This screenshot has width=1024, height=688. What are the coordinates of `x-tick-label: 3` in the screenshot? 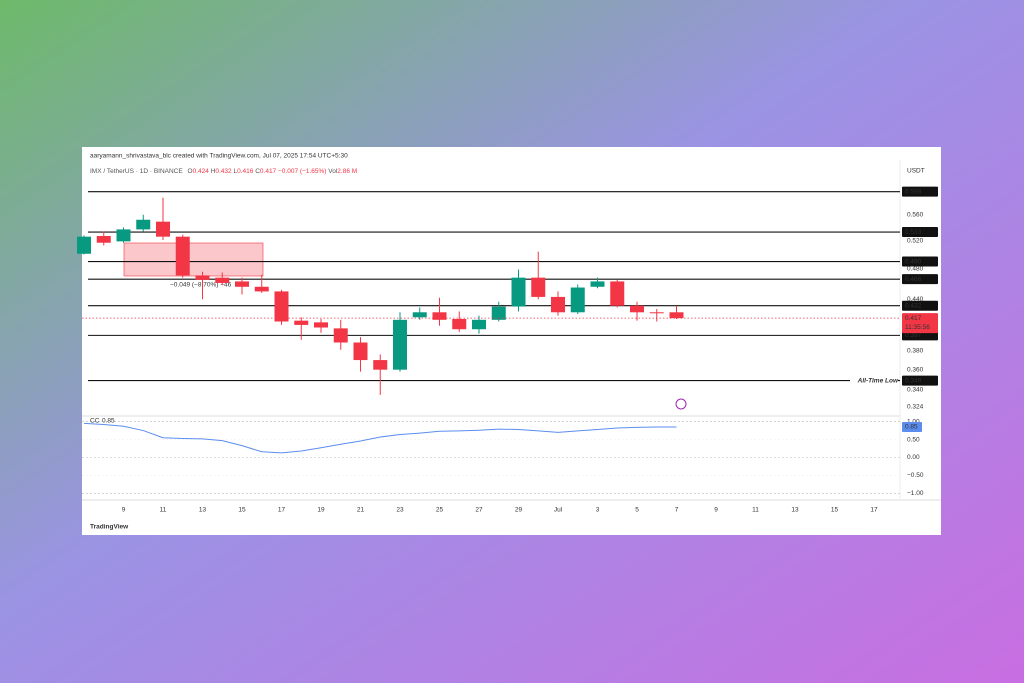 It's located at (598, 510).